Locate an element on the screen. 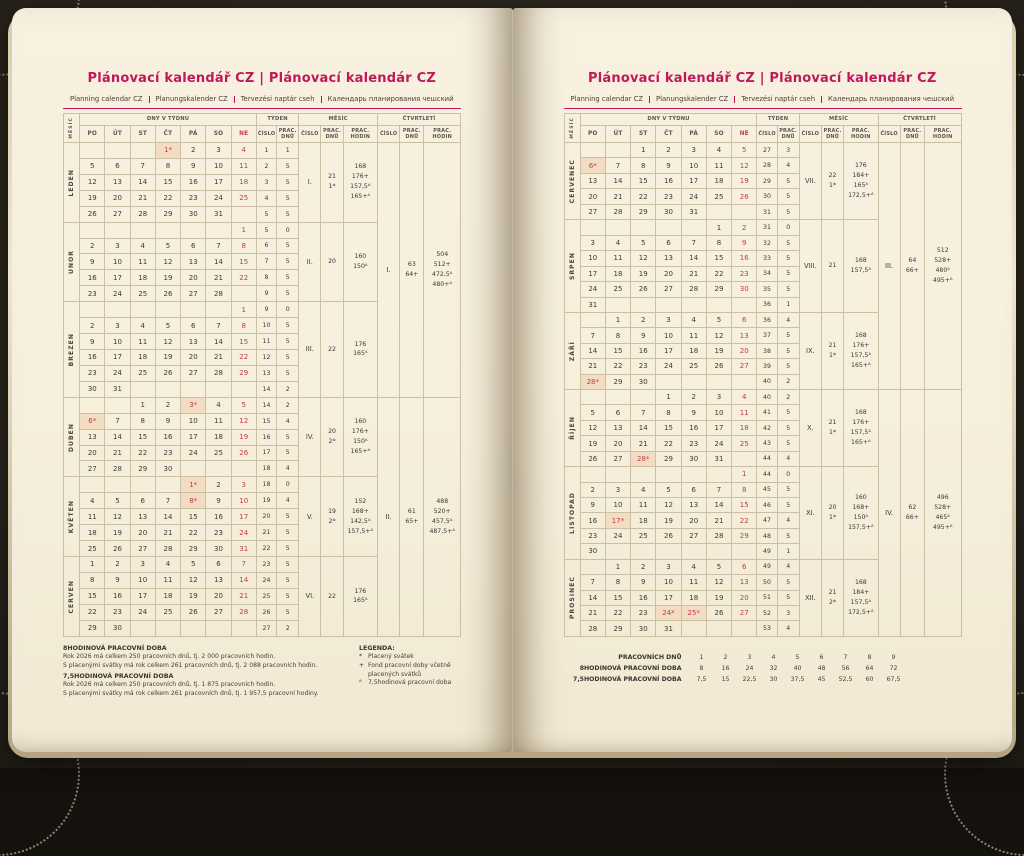 The height and width of the screenshot is (856, 1024). month-workhours-line: 184+ is located at coordinates (861, 592).